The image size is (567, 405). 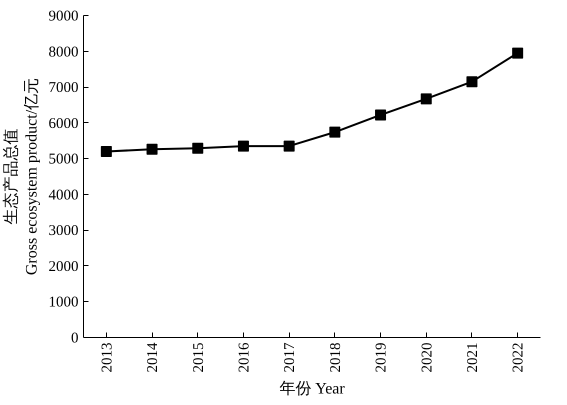 What do you see at coordinates (107, 357) in the screenshot?
I see `x-tick-label: 2013` at bounding box center [107, 357].